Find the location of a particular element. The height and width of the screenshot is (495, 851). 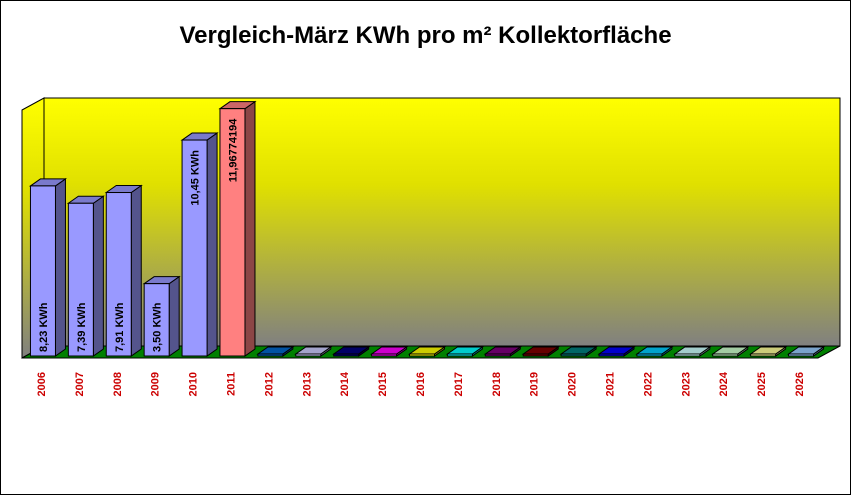

x-tick-label-2011: 2011 is located at coordinates (231, 384).